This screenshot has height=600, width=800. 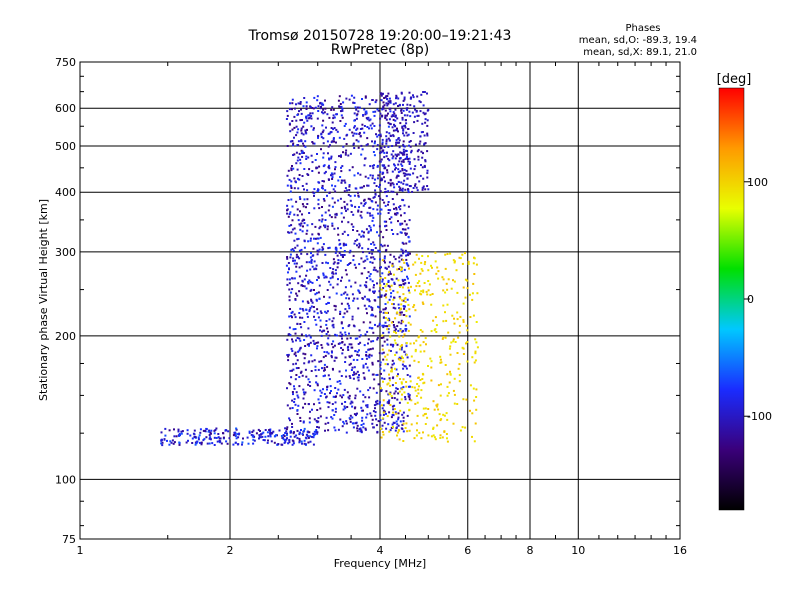 I want to click on y-tick-label: 75, so click(x=69, y=539).